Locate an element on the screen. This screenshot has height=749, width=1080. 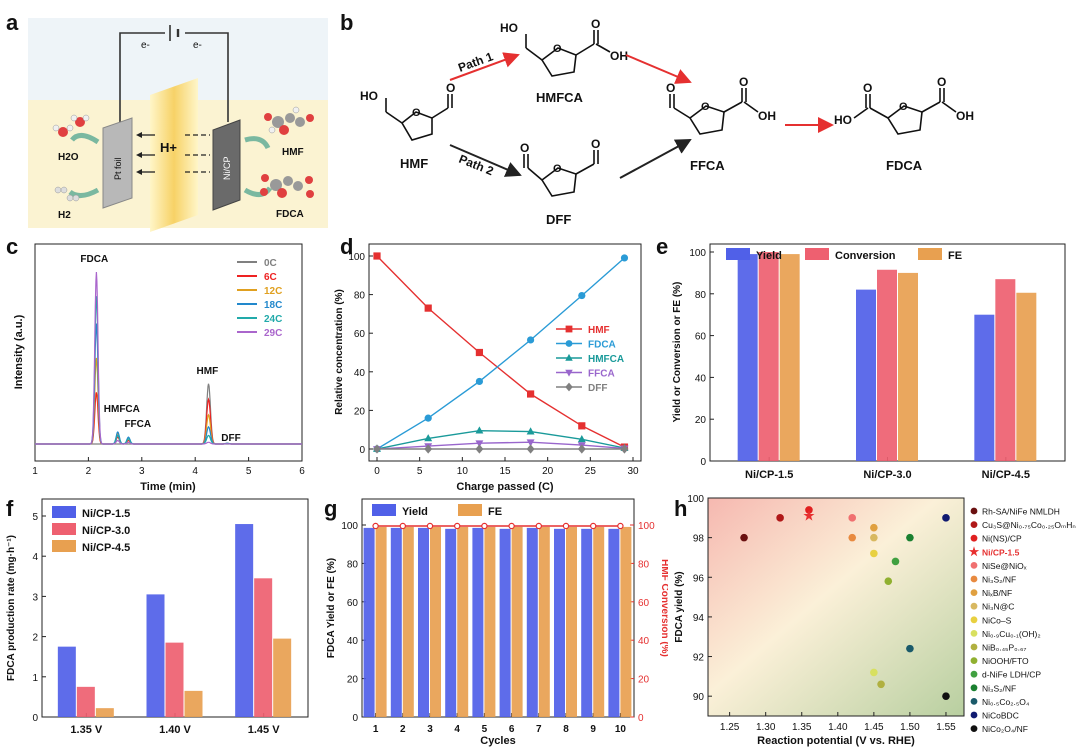
f-legend-label: Ni/CP-1.5 is located at coordinates (106, 514).